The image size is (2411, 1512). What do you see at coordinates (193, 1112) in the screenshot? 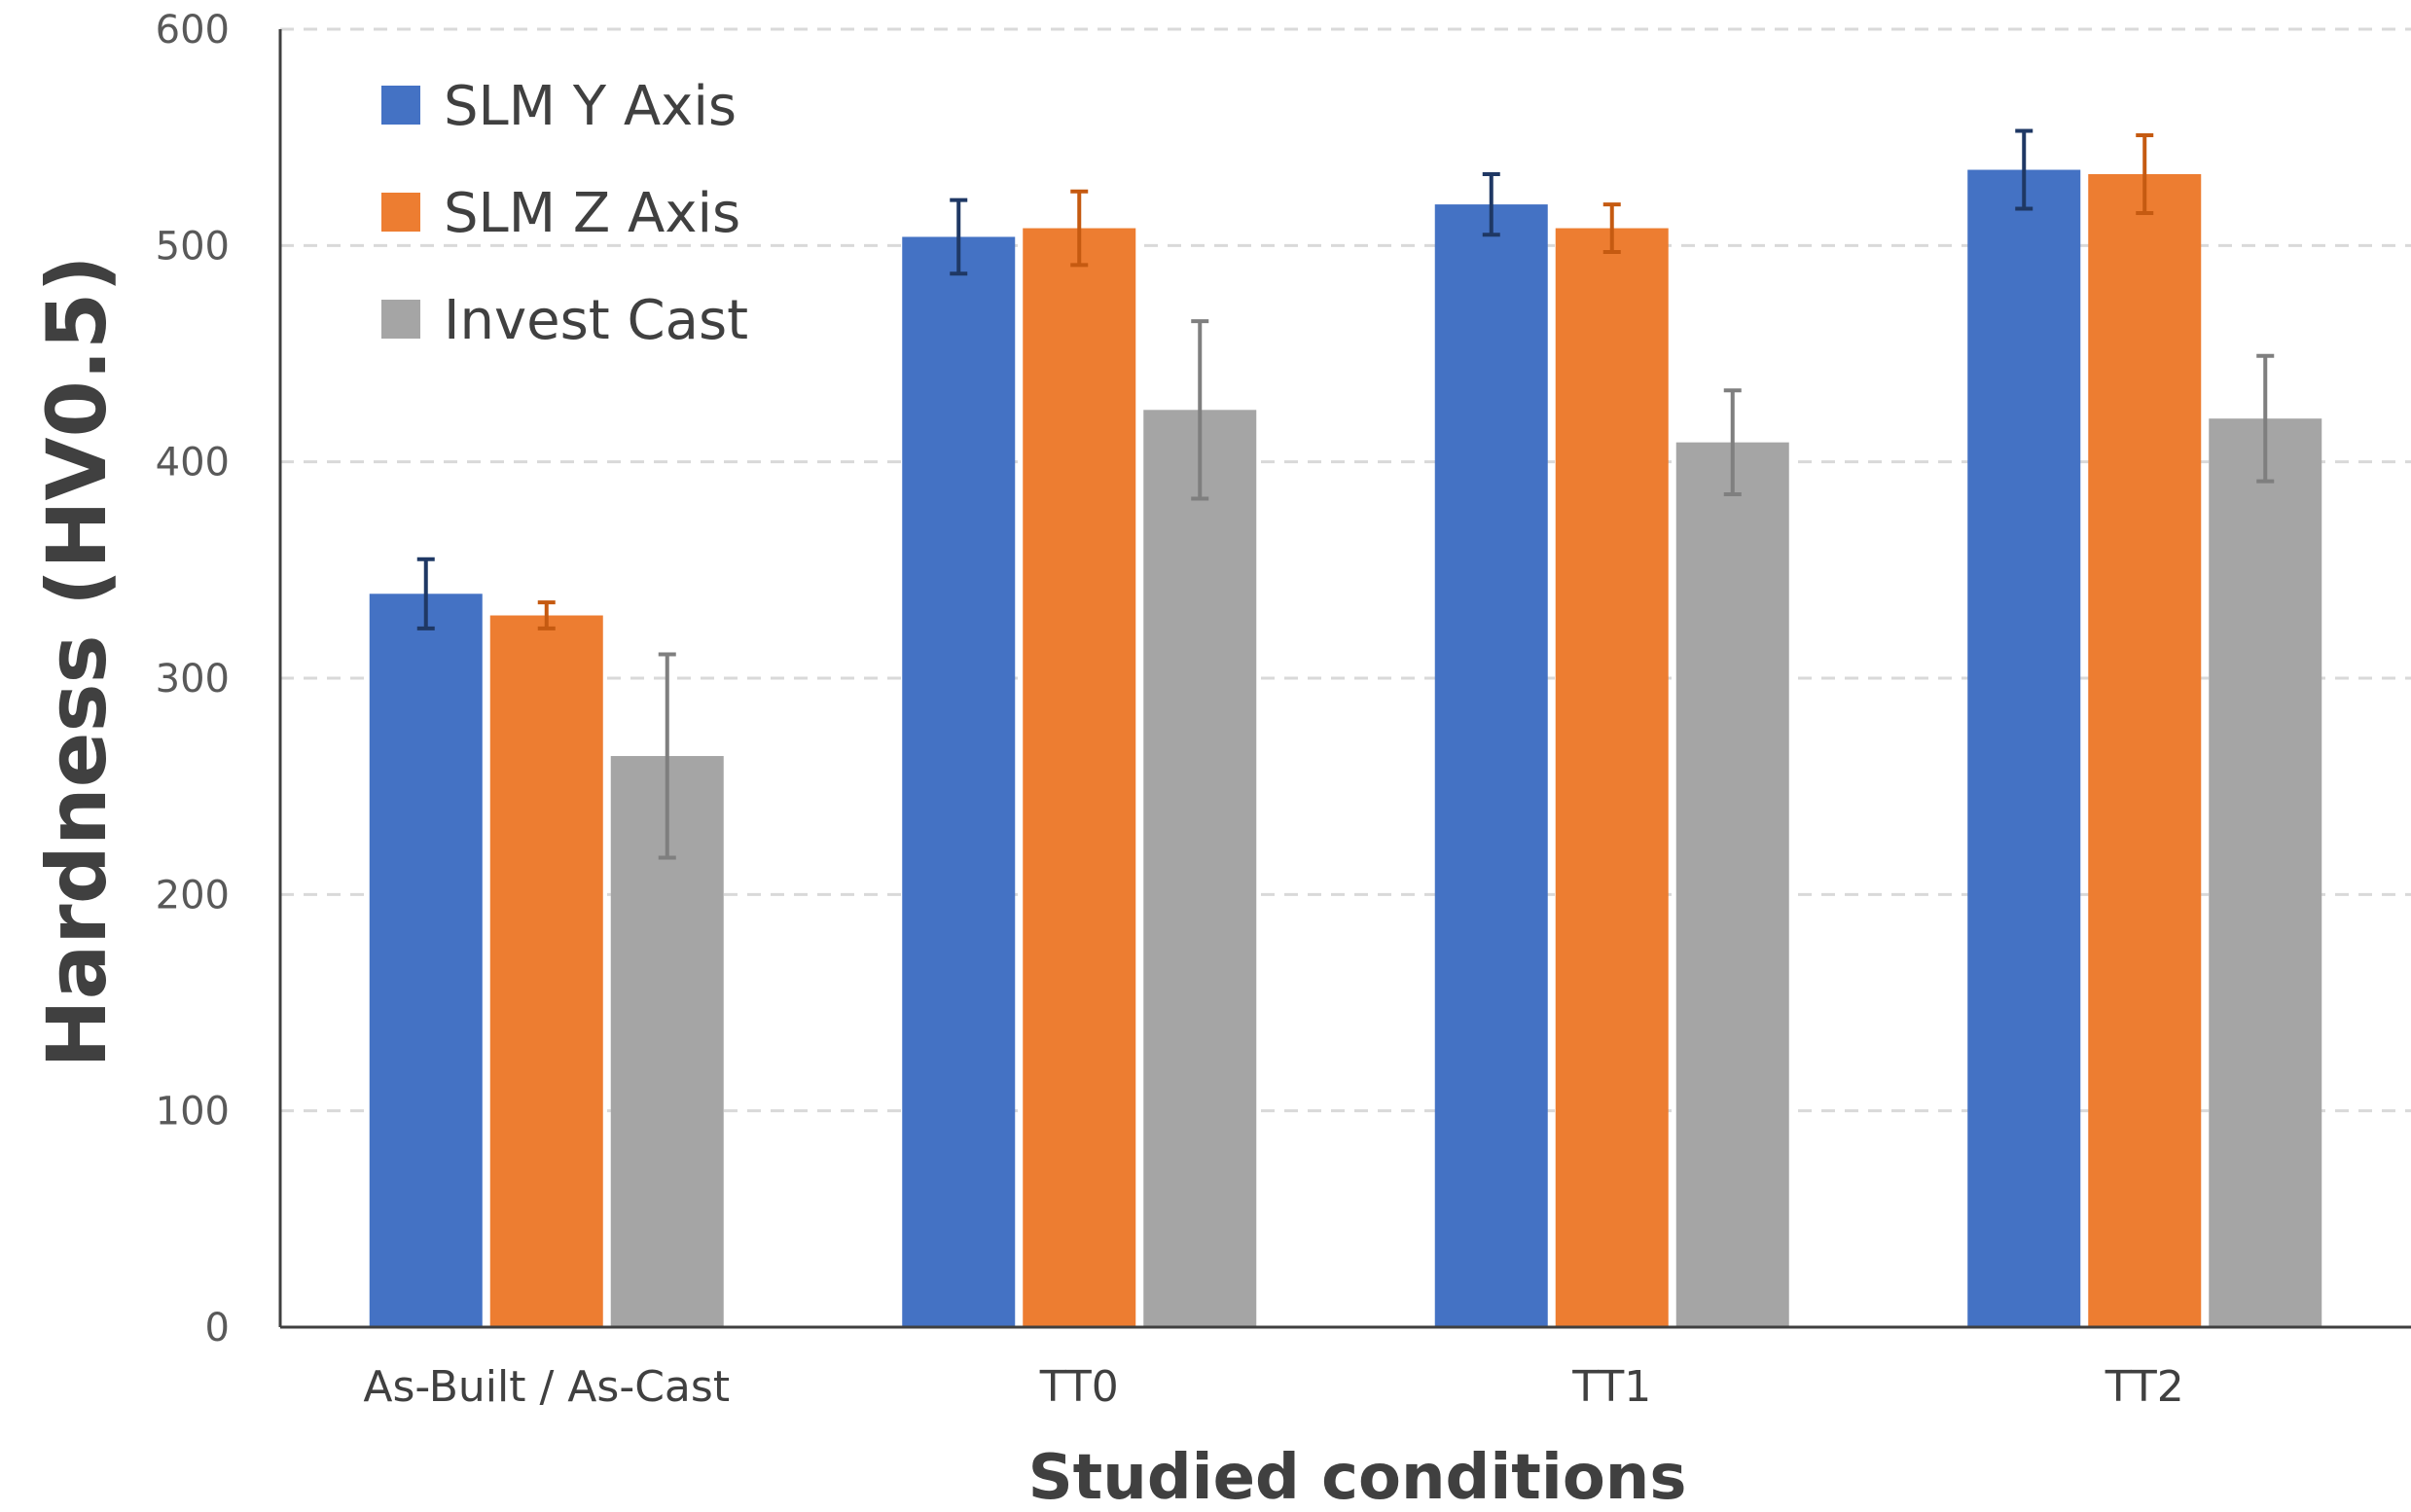
I see `y-tick-label: 100` at bounding box center [193, 1112].